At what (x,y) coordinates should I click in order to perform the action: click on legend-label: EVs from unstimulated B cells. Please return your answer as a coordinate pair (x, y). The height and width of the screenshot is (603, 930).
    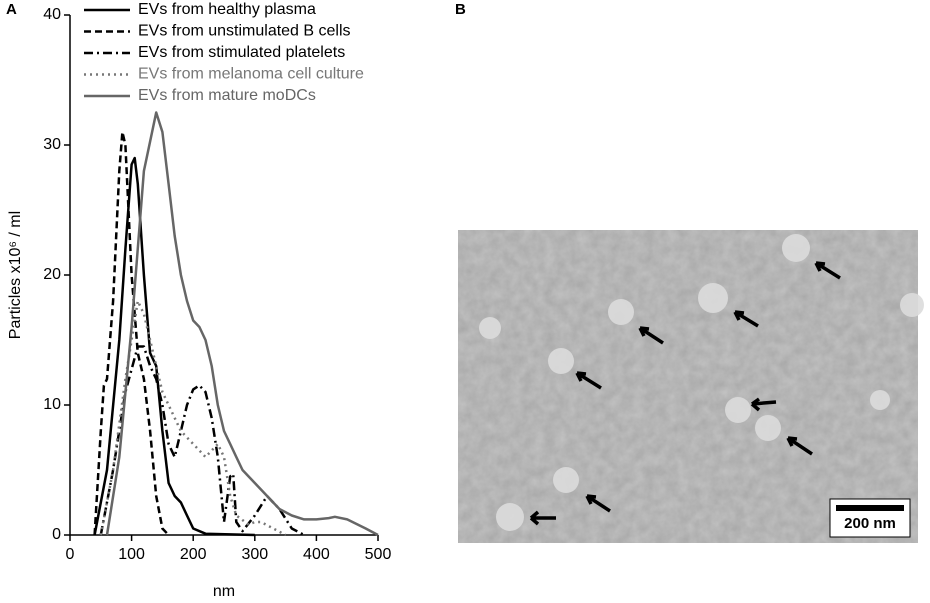
    Looking at the image, I should click on (244, 31).